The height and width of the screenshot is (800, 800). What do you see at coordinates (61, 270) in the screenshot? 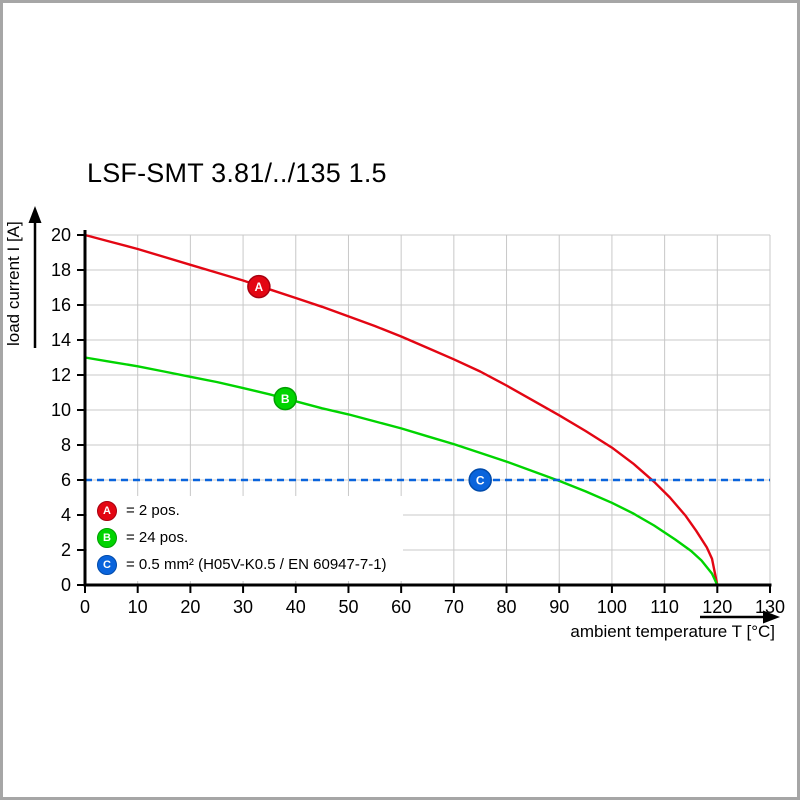
I see `y-tick-label: 18` at bounding box center [61, 270].